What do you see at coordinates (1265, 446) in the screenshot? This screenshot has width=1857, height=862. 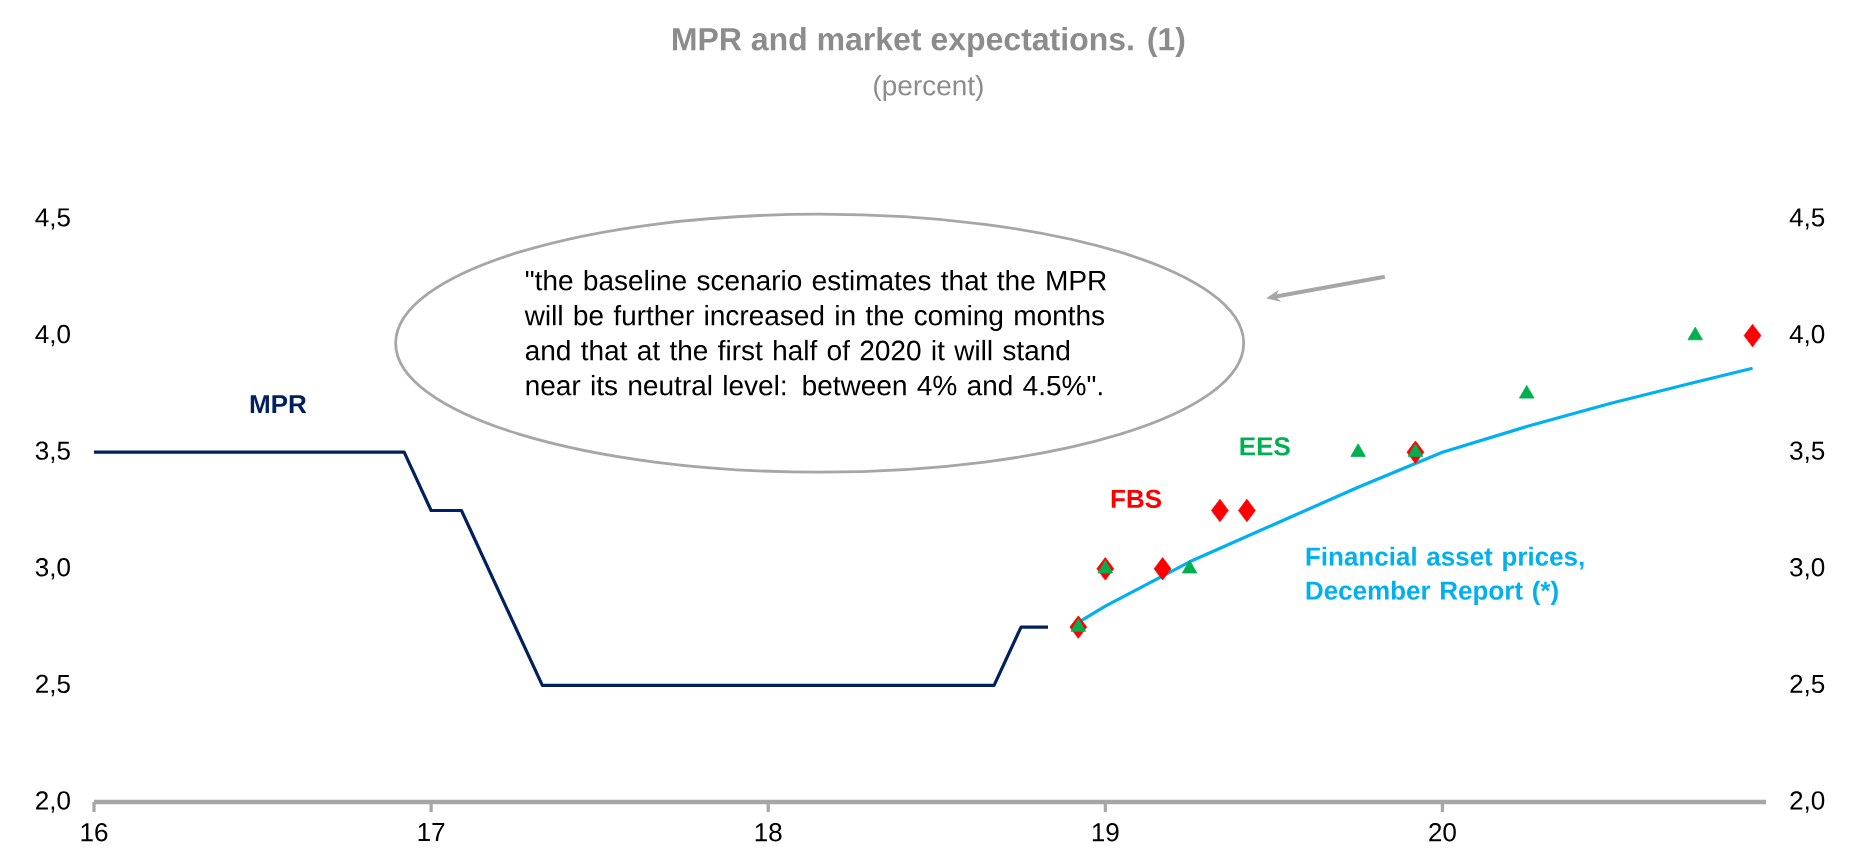 I see `text: EES` at bounding box center [1265, 446].